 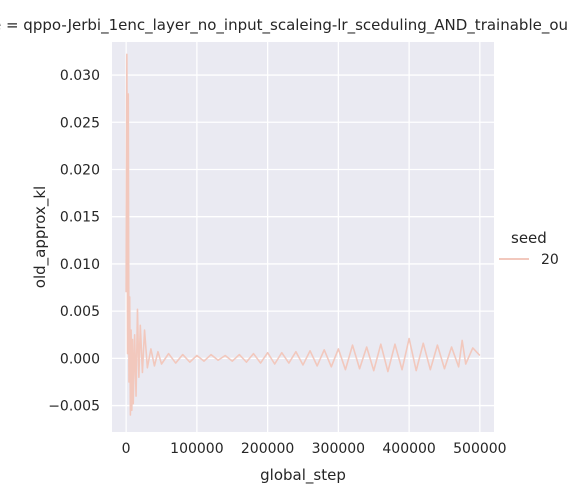 I want to click on legend-title: seed, so click(x=529, y=238).